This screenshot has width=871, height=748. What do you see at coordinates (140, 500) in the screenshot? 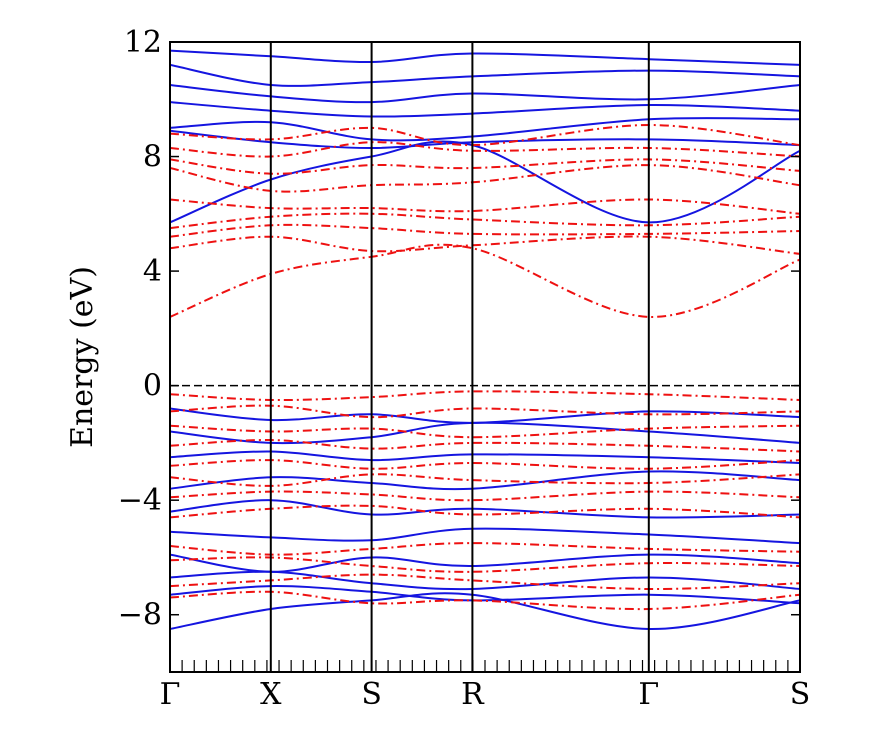
I see `y-tick-label-1: −4` at bounding box center [140, 500].